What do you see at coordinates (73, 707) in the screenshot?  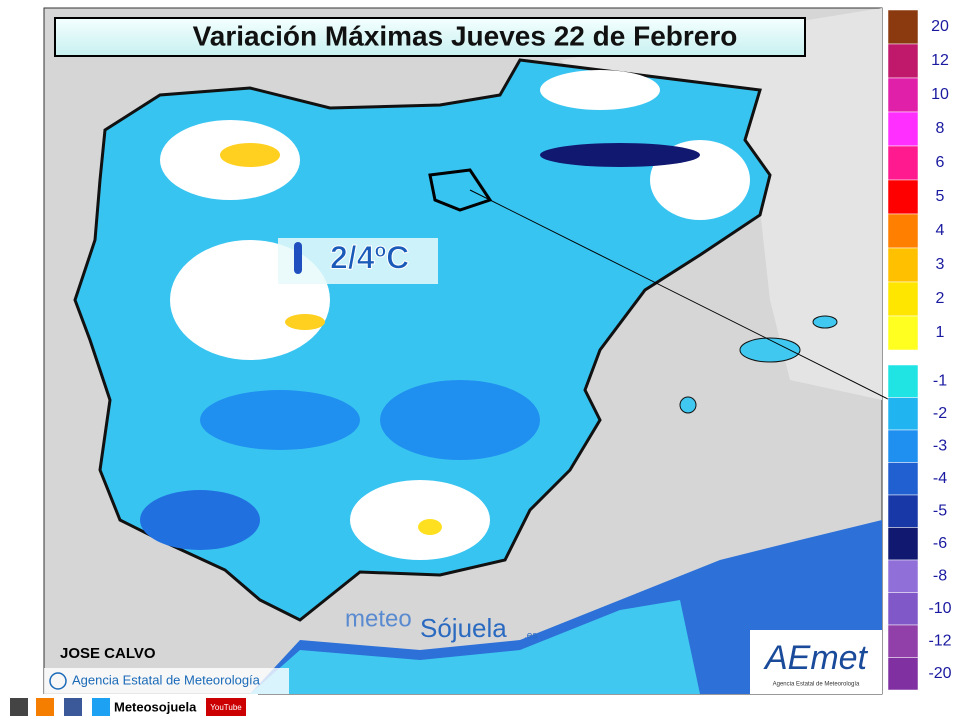 I see `facebook-icon` at bounding box center [73, 707].